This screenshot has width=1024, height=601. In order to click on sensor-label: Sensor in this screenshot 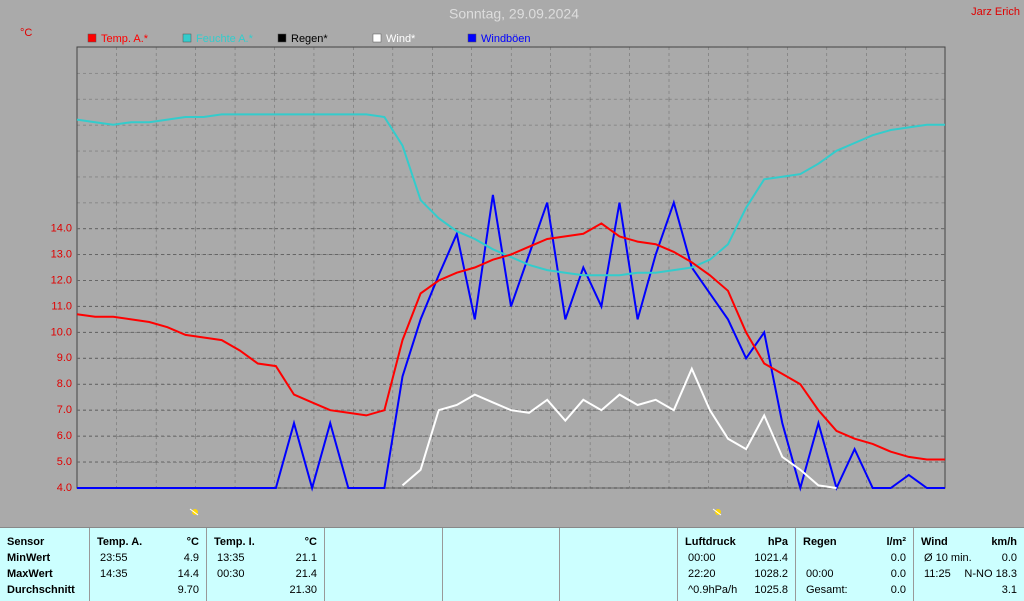, I will do `click(26, 542)`.